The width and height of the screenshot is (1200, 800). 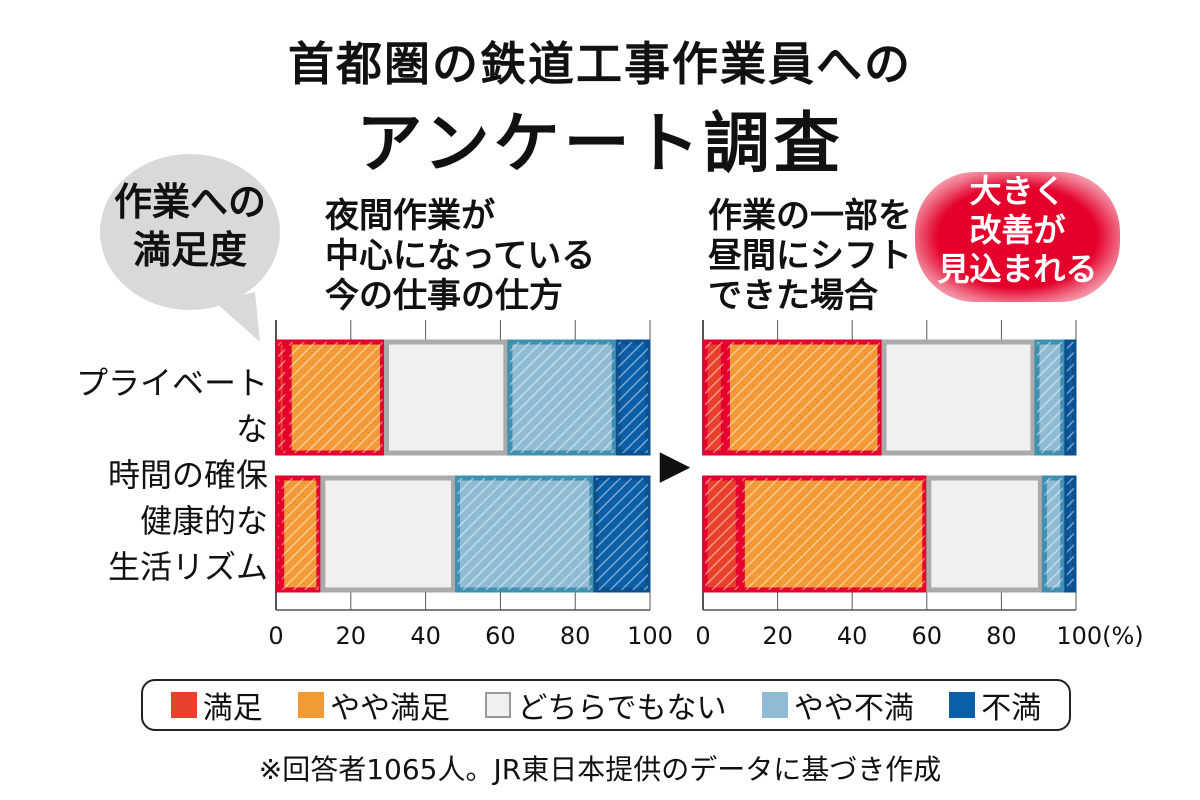 What do you see at coordinates (810, 216) in the screenshot?
I see `heading-line: 作業の一部を` at bounding box center [810, 216].